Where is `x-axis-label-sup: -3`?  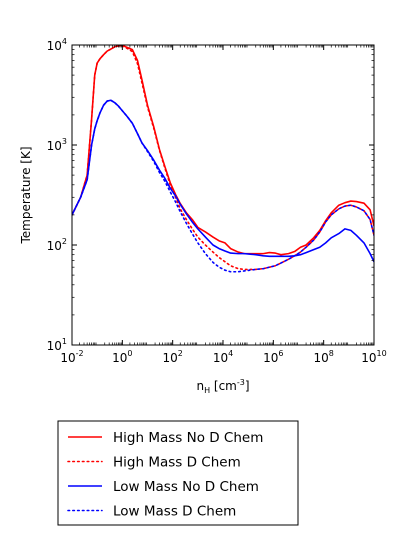 x-axis-label-sup: -3 is located at coordinates (241, 382).